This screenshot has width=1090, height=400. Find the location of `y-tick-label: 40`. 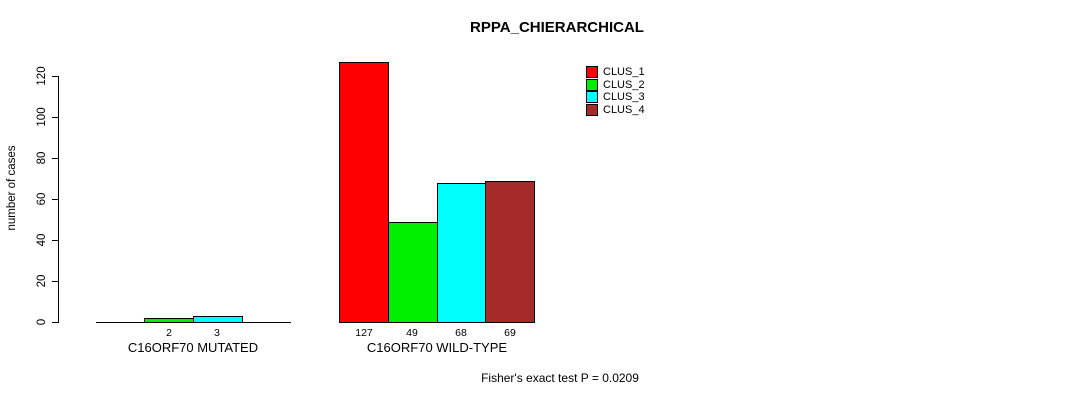

y-tick-label: 40 is located at coordinates (42, 240).